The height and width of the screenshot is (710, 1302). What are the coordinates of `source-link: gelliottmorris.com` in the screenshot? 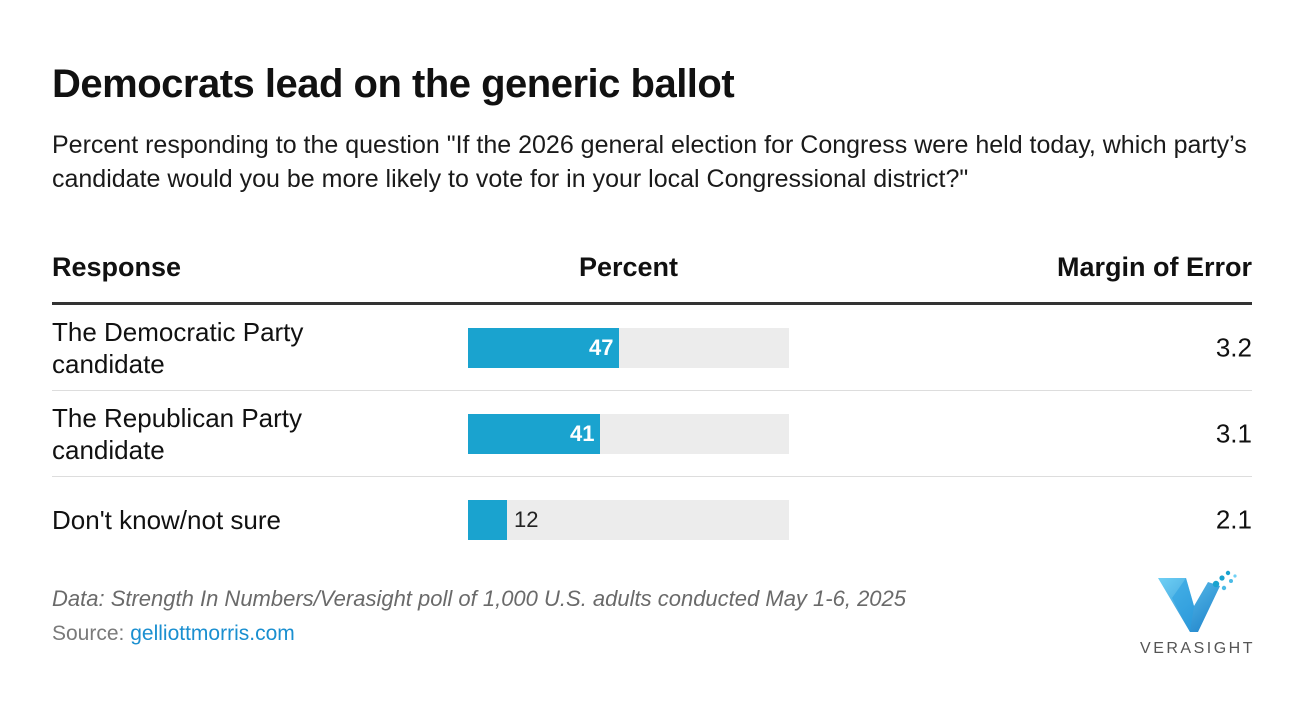 It's located at (212, 633).